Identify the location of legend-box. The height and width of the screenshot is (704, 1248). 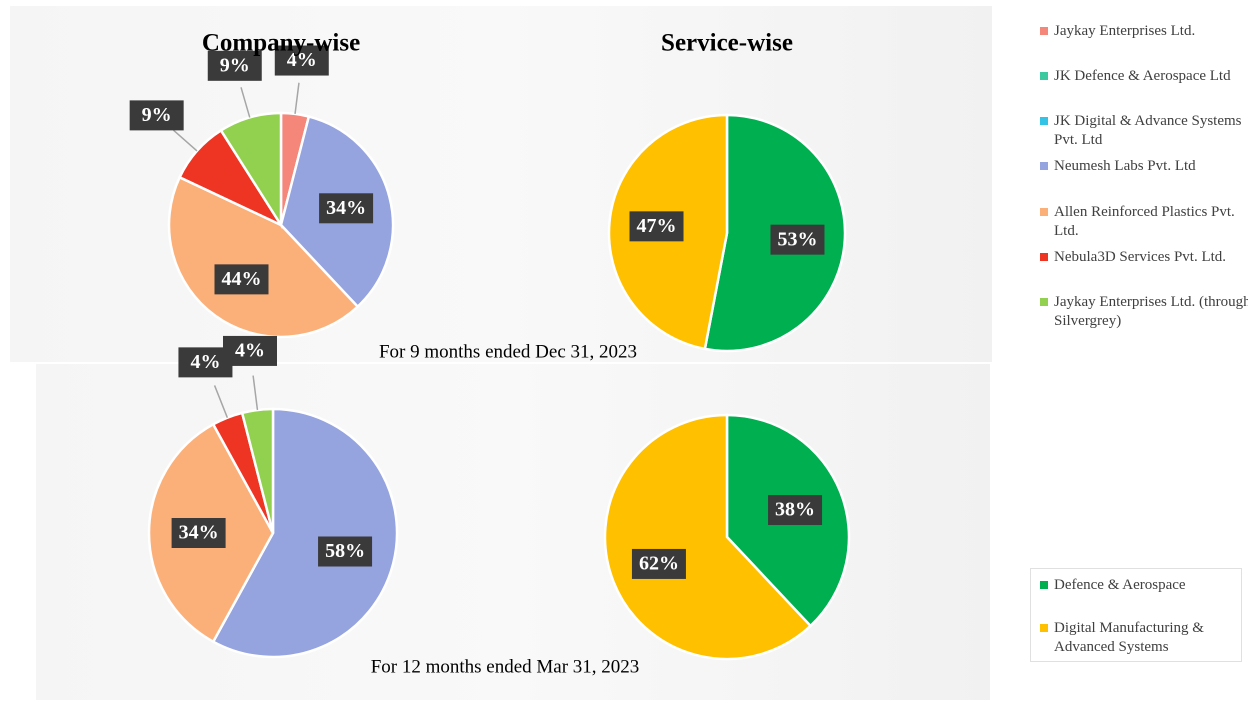
(1136, 615).